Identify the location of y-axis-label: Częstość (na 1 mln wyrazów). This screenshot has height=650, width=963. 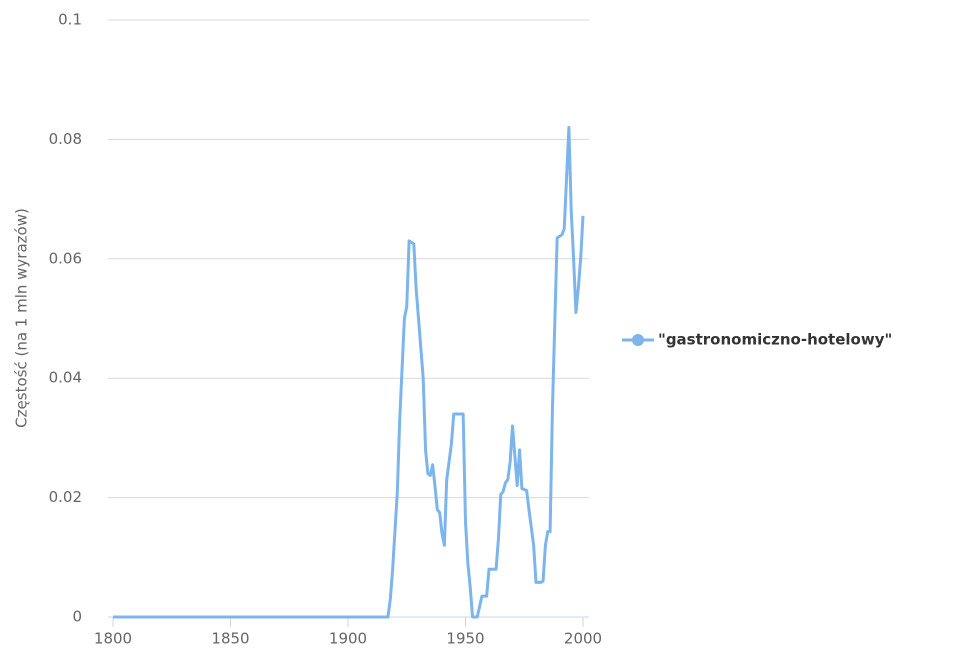
(22, 318).